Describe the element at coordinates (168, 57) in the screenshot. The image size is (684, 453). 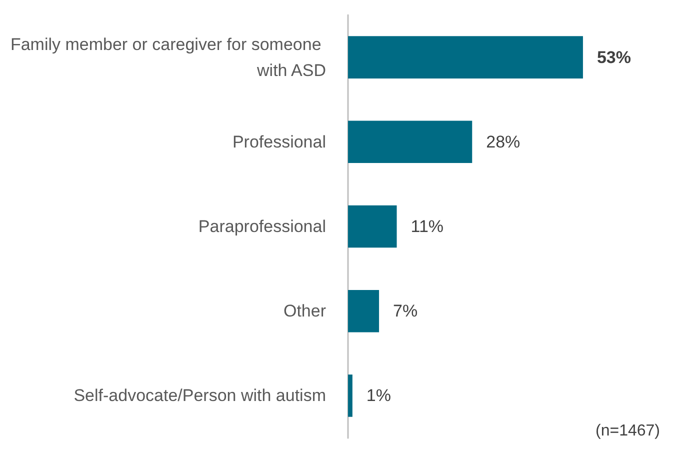
I see `y-tick-label: Family member or caregiver for someone with ASD` at that location.